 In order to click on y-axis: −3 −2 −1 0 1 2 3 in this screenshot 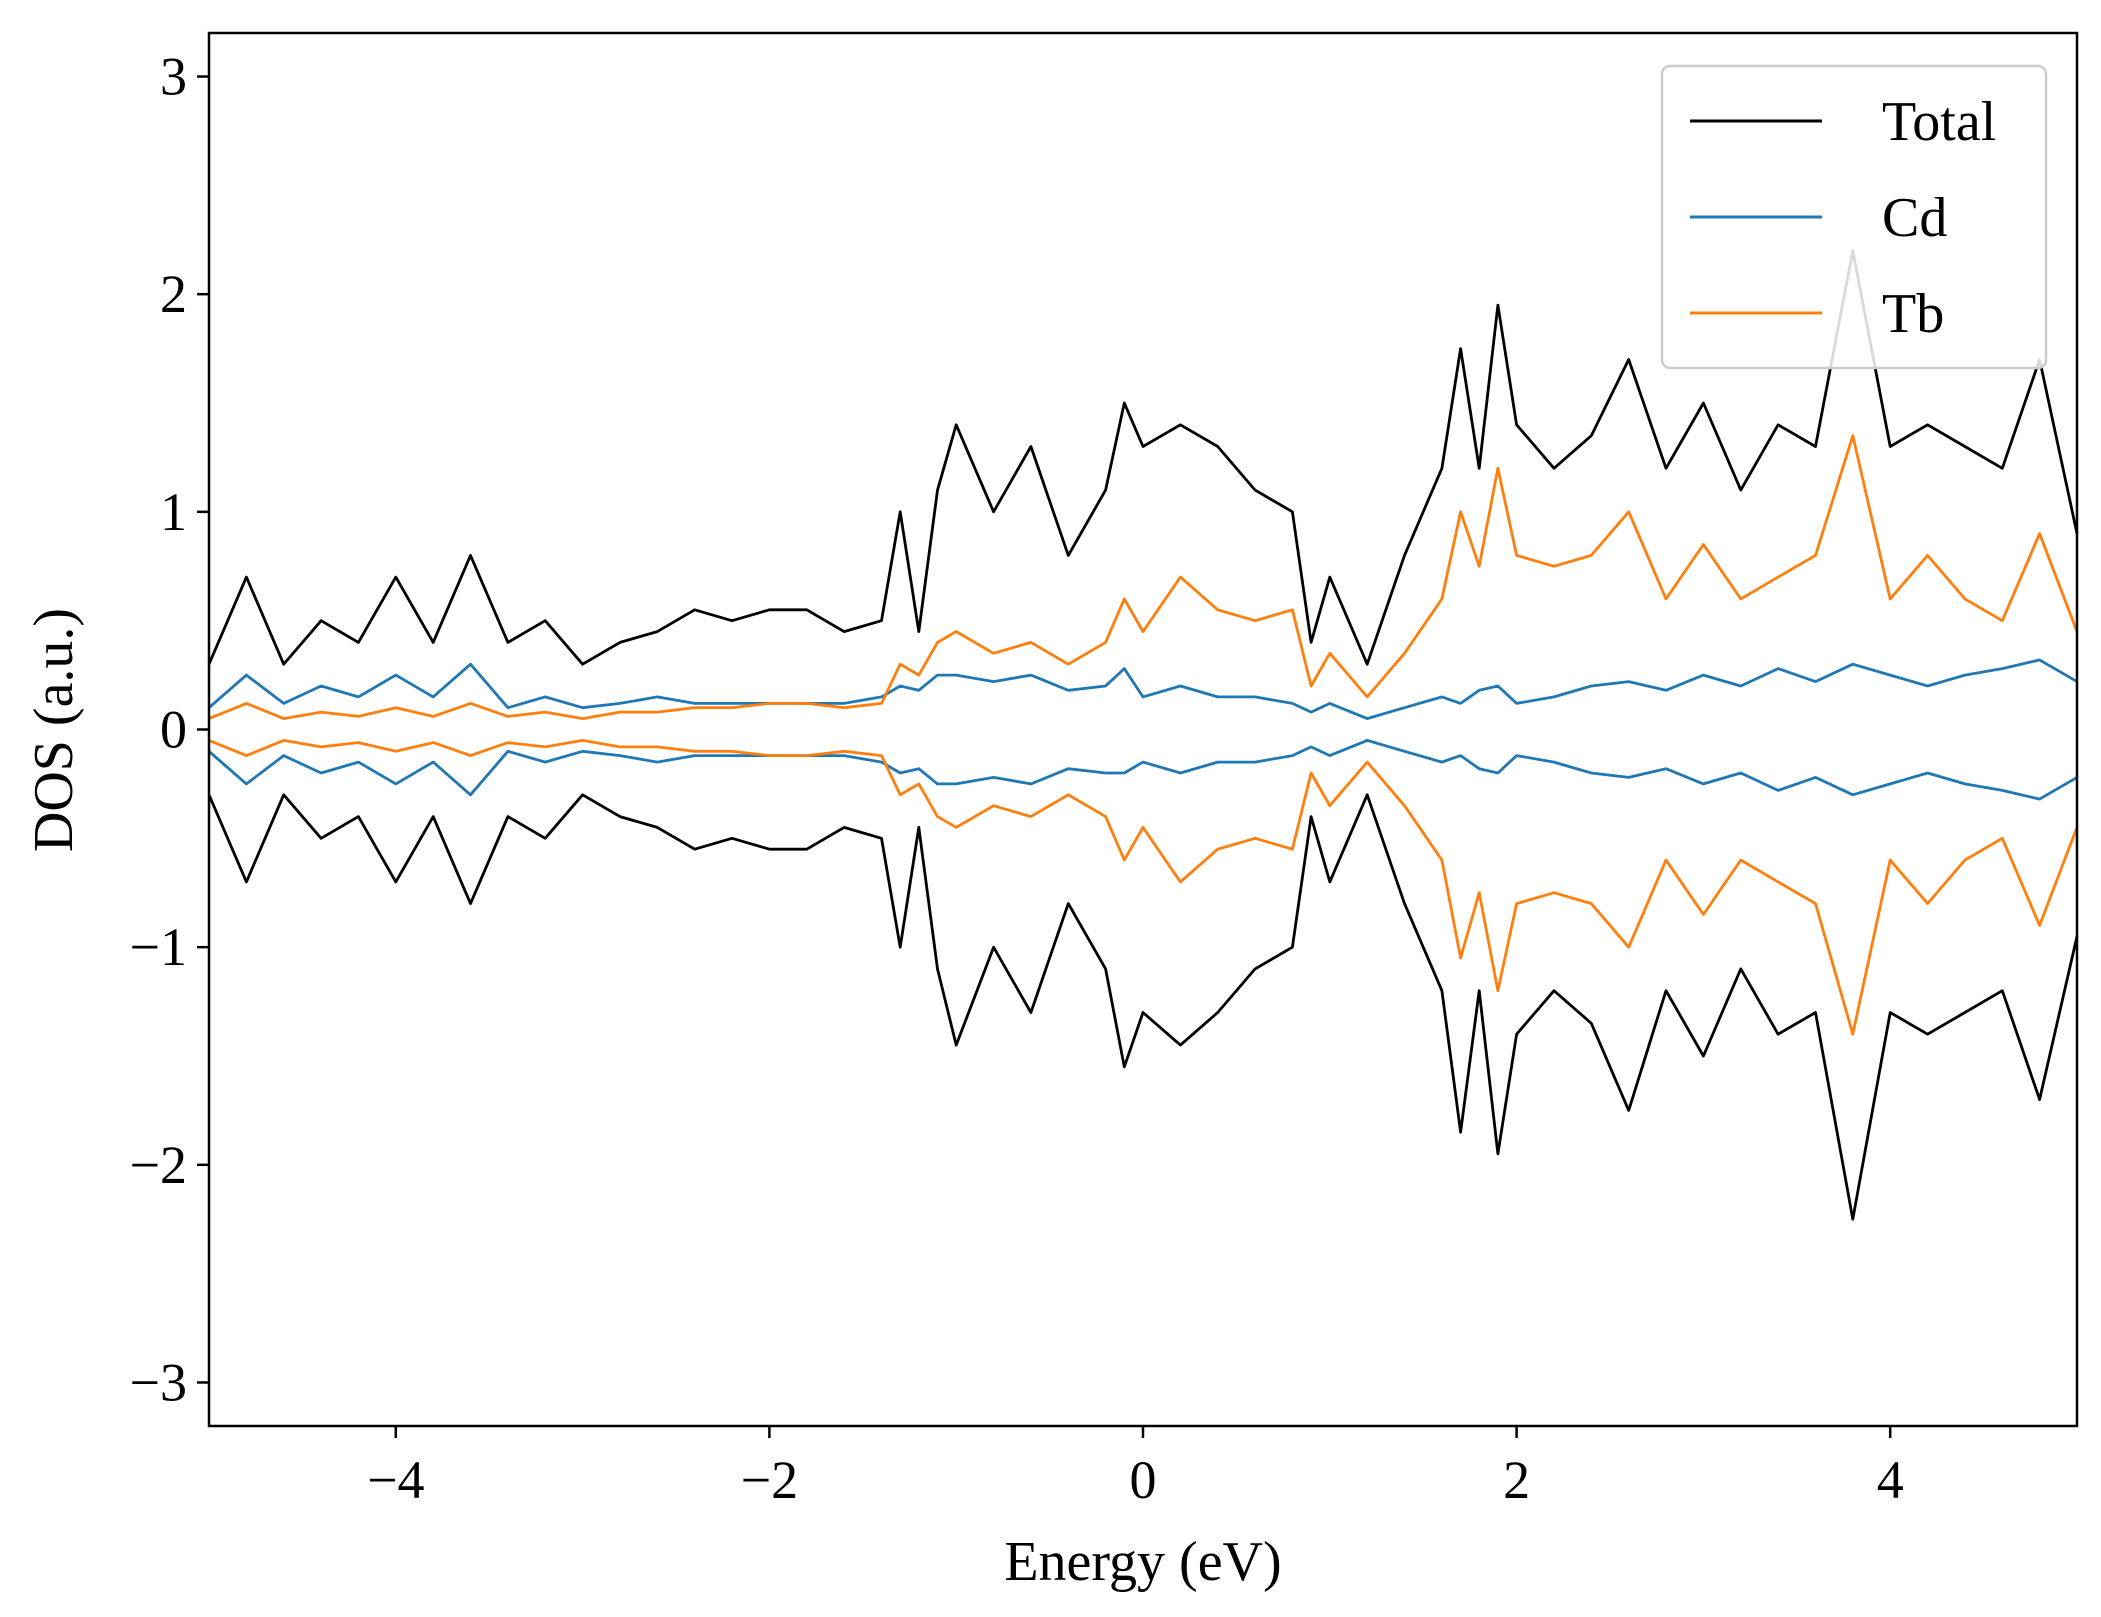, I will do `click(169, 729)`.